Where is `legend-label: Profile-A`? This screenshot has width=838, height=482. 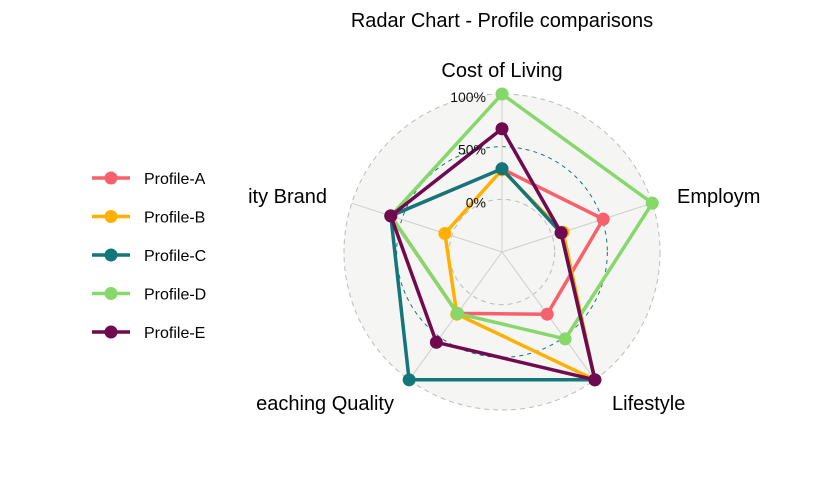
legend-label: Profile-A is located at coordinates (175, 179).